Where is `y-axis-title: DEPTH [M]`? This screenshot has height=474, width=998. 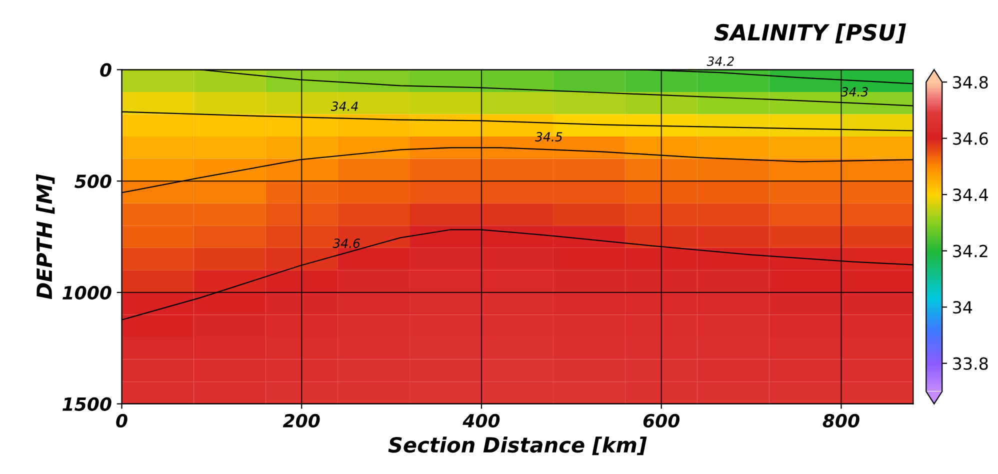 y-axis-title: DEPTH [M] is located at coordinates (45, 237).